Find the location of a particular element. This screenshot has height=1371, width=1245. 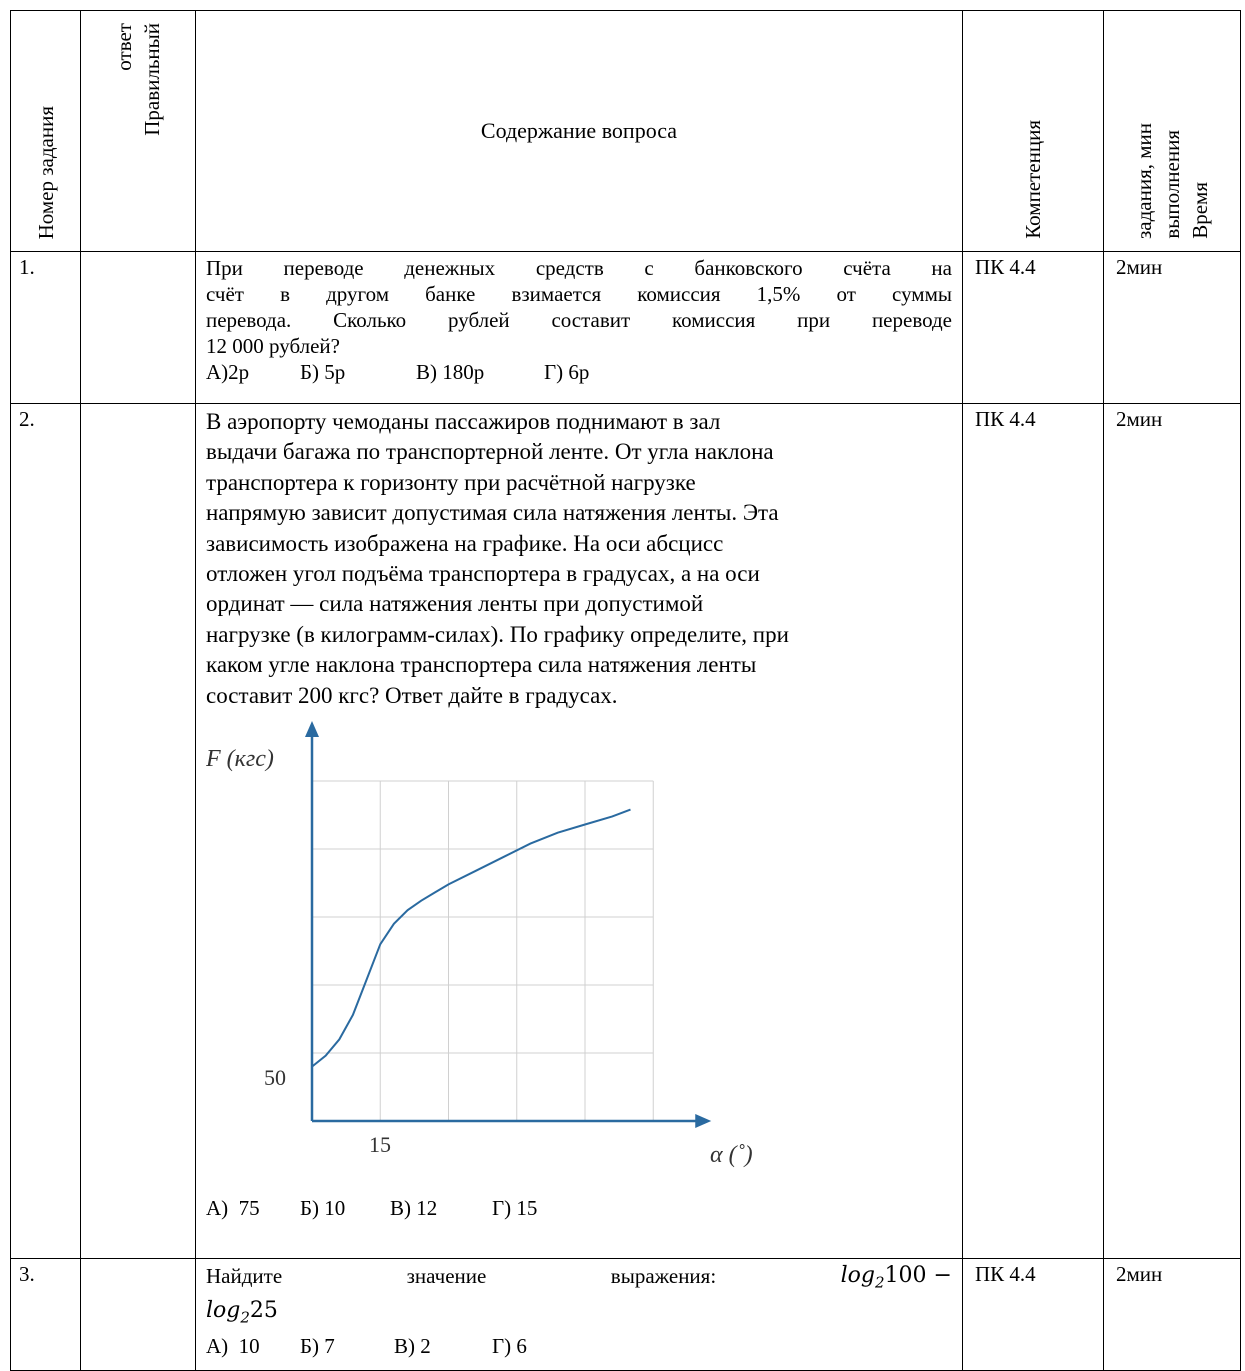

answer-options: А)2р Б) 5р В) 180р Г) 6р is located at coordinates (579, 372).